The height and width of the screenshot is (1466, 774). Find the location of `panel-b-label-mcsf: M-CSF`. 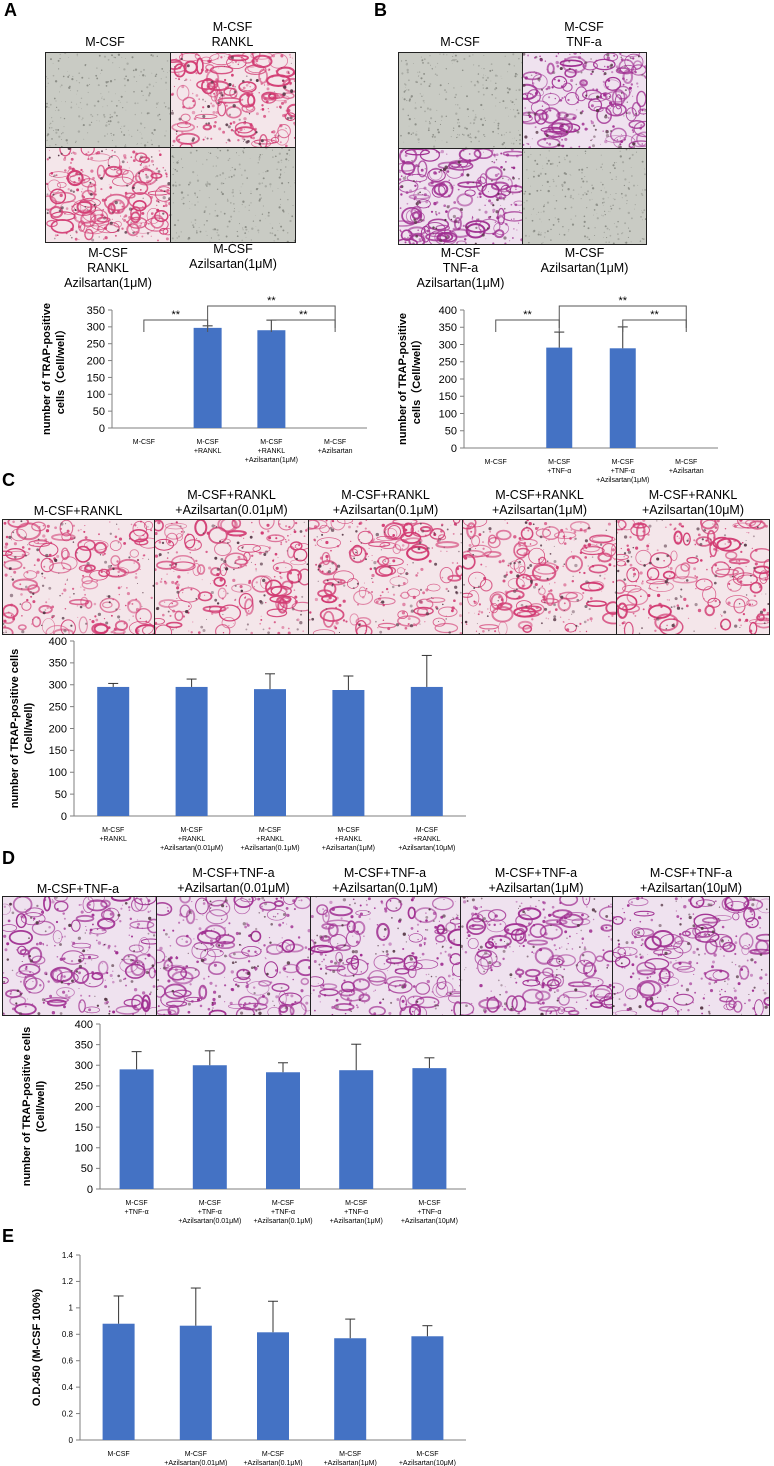

panel-b-label-mcsf: M-CSF is located at coordinates (460, 42).